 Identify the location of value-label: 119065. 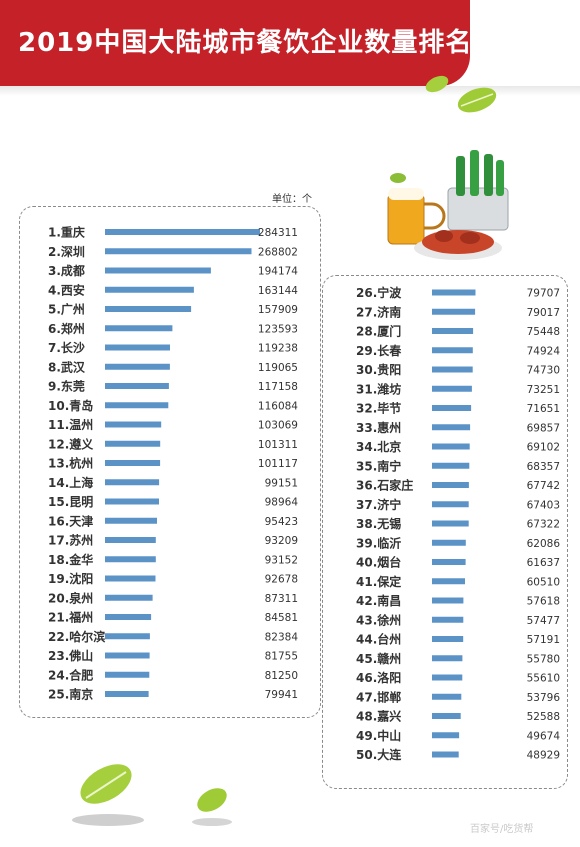
(278, 368).